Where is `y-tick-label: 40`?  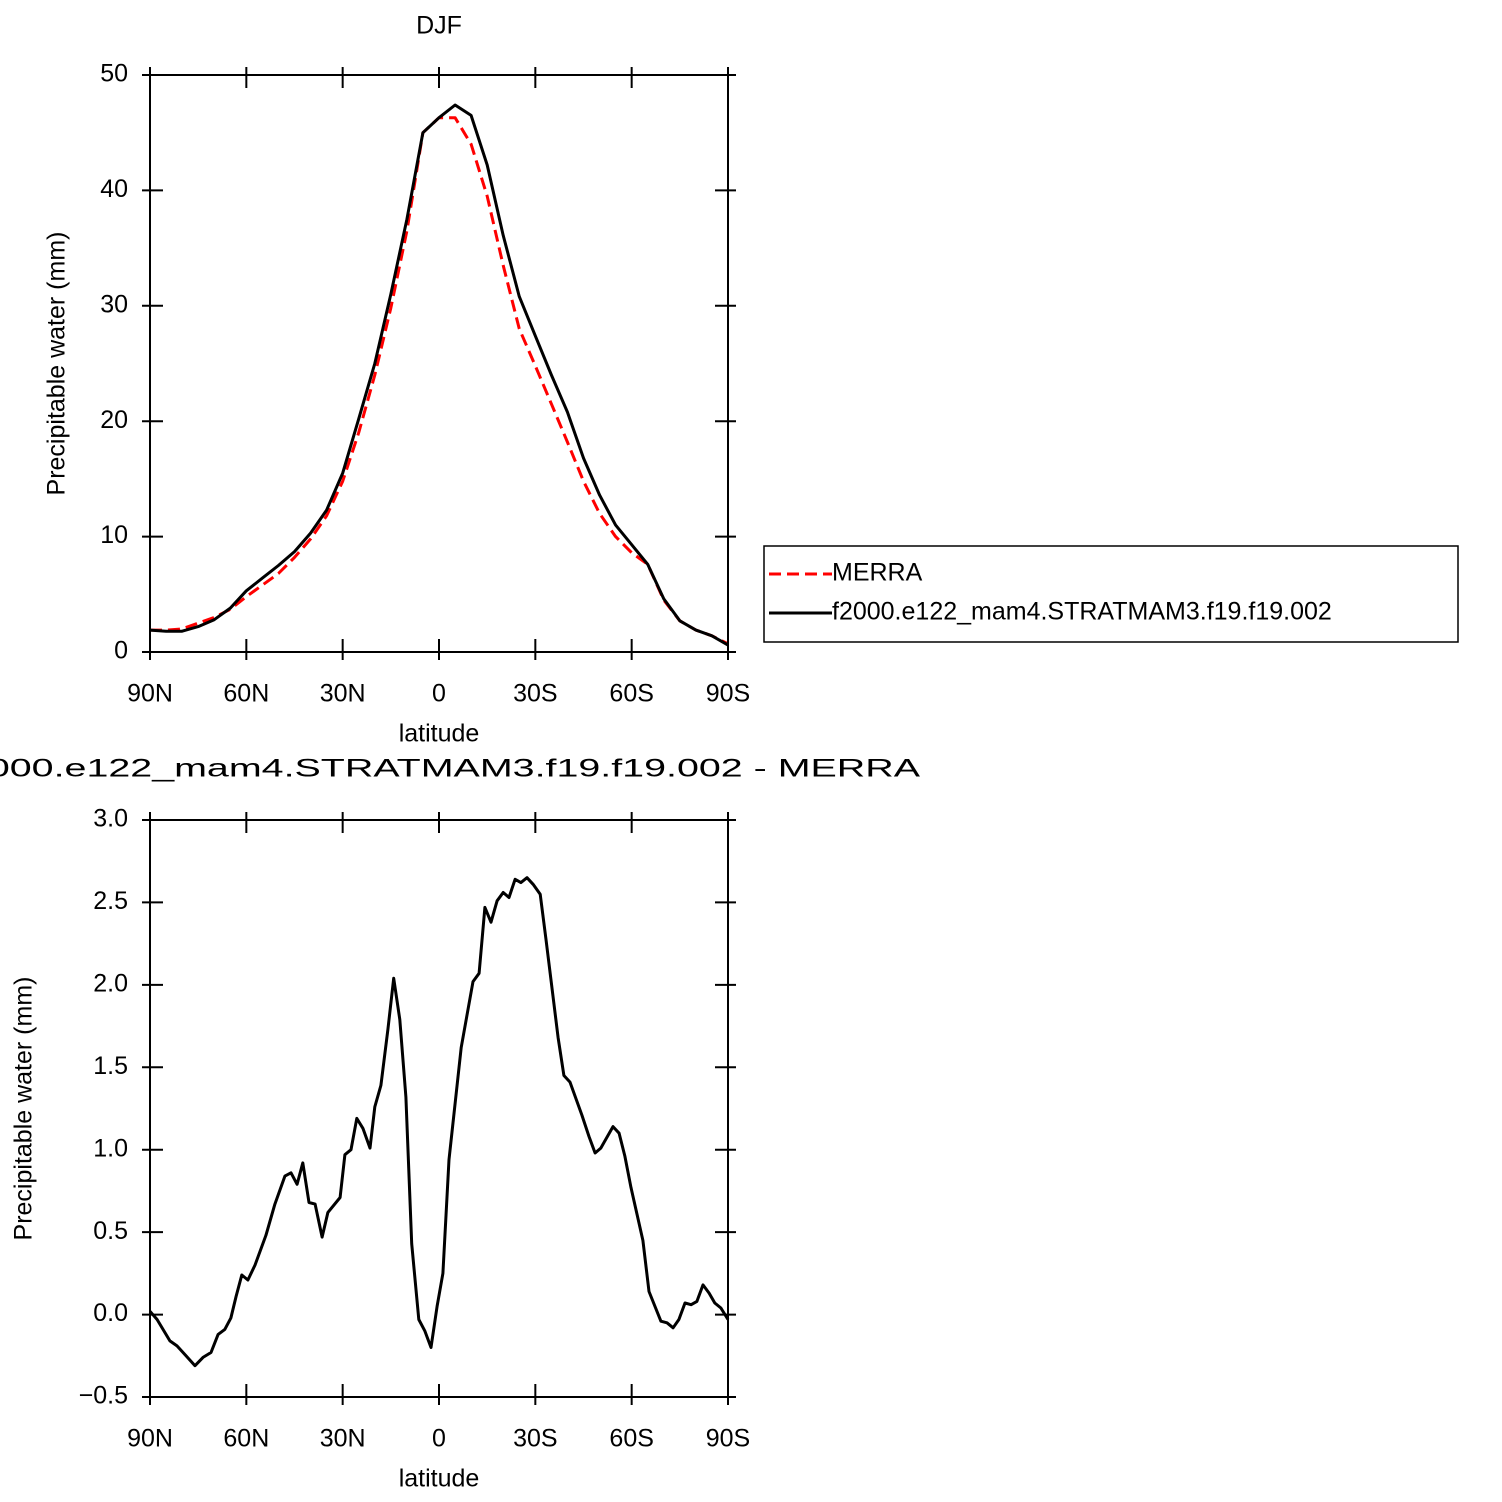
y-tick-label: 40 is located at coordinates (114, 189).